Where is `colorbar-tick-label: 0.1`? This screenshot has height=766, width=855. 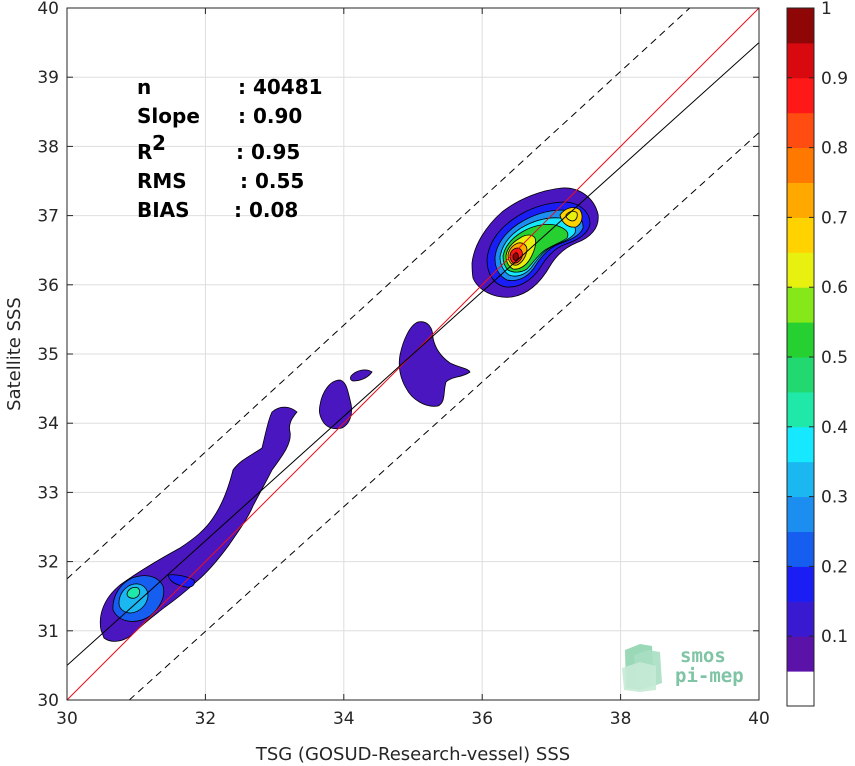 colorbar-tick-label: 0.1 is located at coordinates (834, 637).